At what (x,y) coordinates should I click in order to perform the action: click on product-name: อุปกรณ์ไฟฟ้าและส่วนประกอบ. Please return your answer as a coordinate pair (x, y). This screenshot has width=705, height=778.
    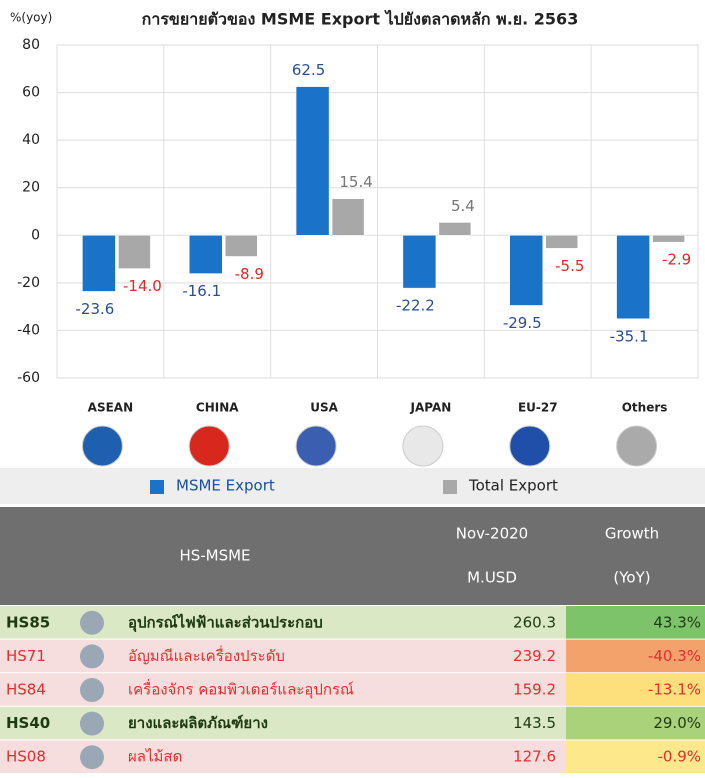
    Looking at the image, I should click on (225, 622).